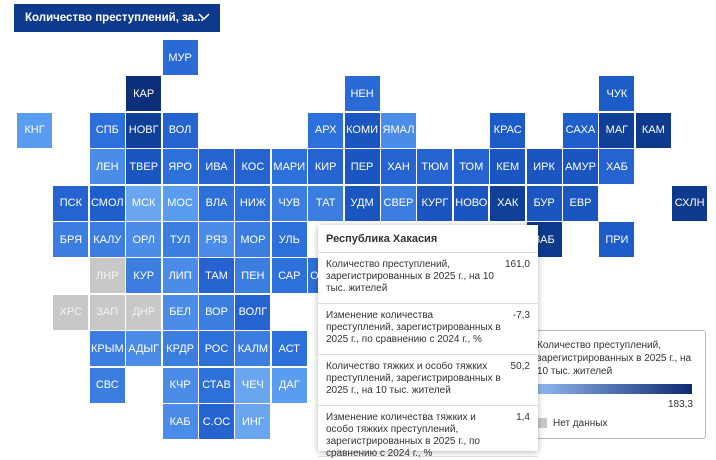 The width and height of the screenshot is (716, 460). Describe the element at coordinates (326, 130) in the screenshot. I see `region-tile: АРХ` at that location.